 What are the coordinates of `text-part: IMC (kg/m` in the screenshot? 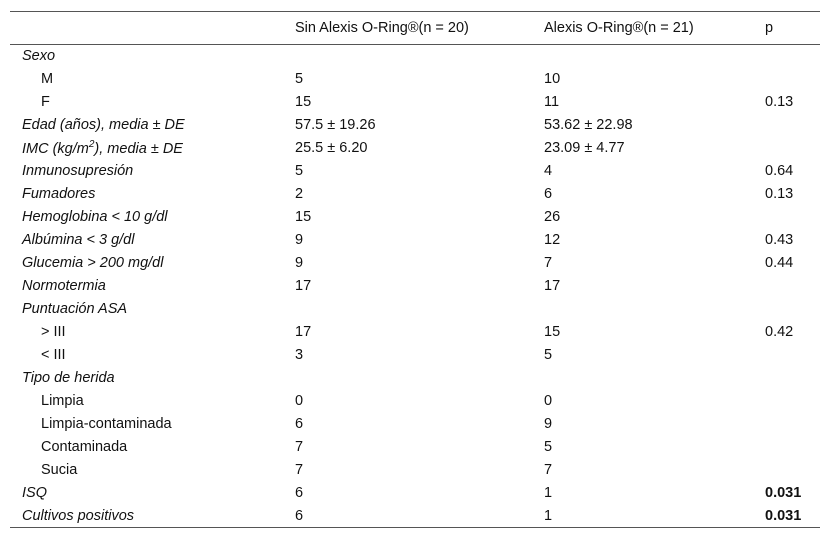 It's located at (55, 148).